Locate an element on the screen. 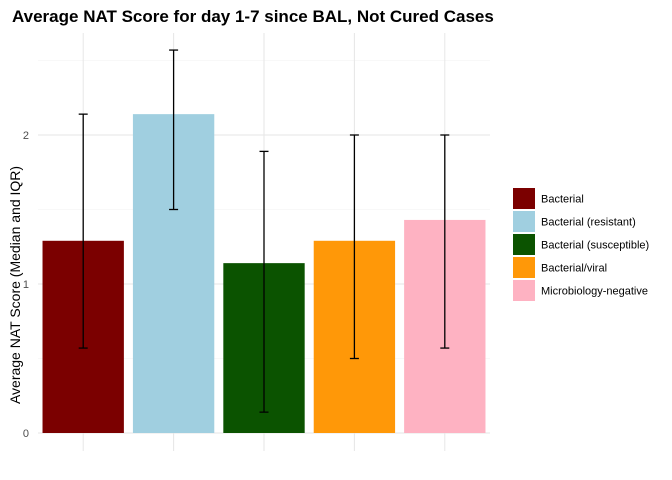 The height and width of the screenshot is (480, 672). y-axis-label: Average NAT Score (Median and IQR) is located at coordinates (15, 285).